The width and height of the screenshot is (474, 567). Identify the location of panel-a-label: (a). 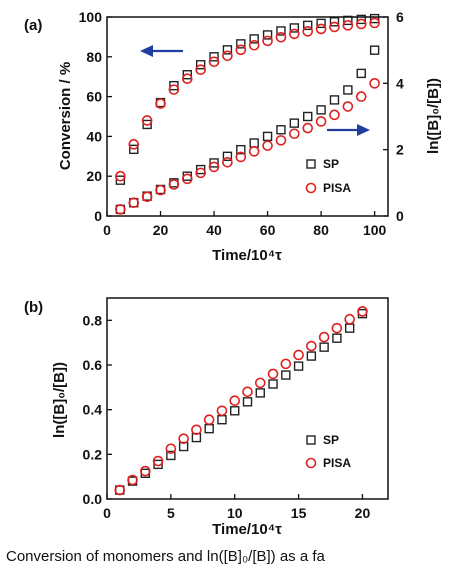
(33, 25).